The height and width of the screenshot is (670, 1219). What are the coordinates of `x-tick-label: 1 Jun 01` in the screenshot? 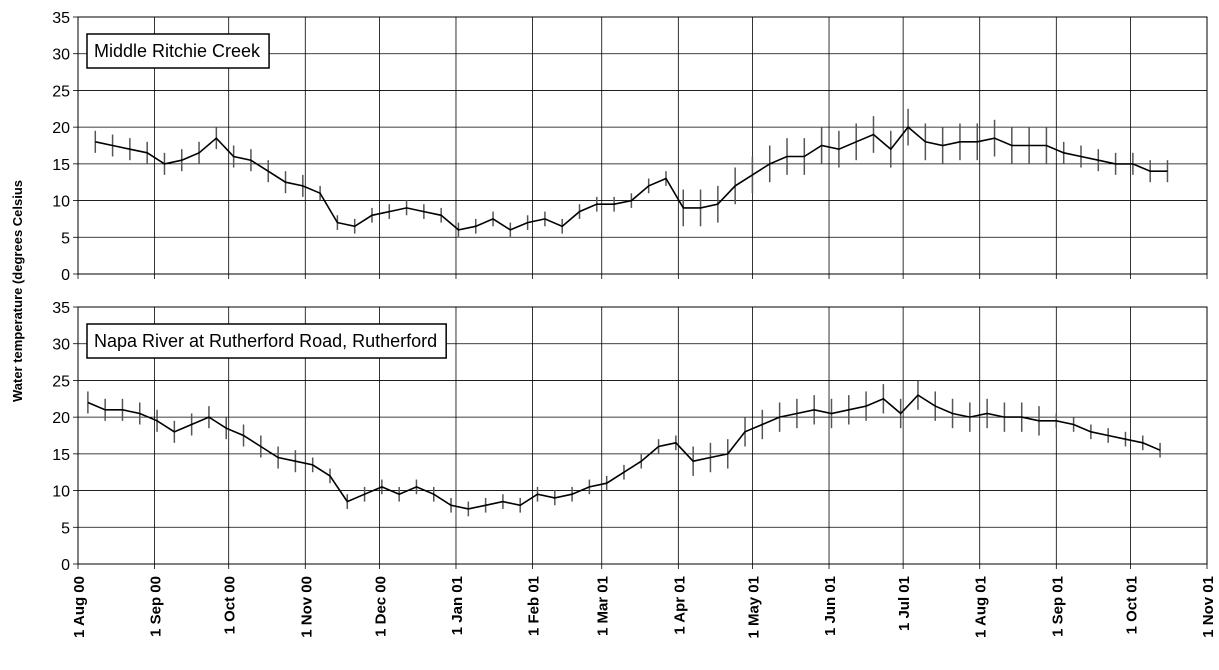 It's located at (830, 606).